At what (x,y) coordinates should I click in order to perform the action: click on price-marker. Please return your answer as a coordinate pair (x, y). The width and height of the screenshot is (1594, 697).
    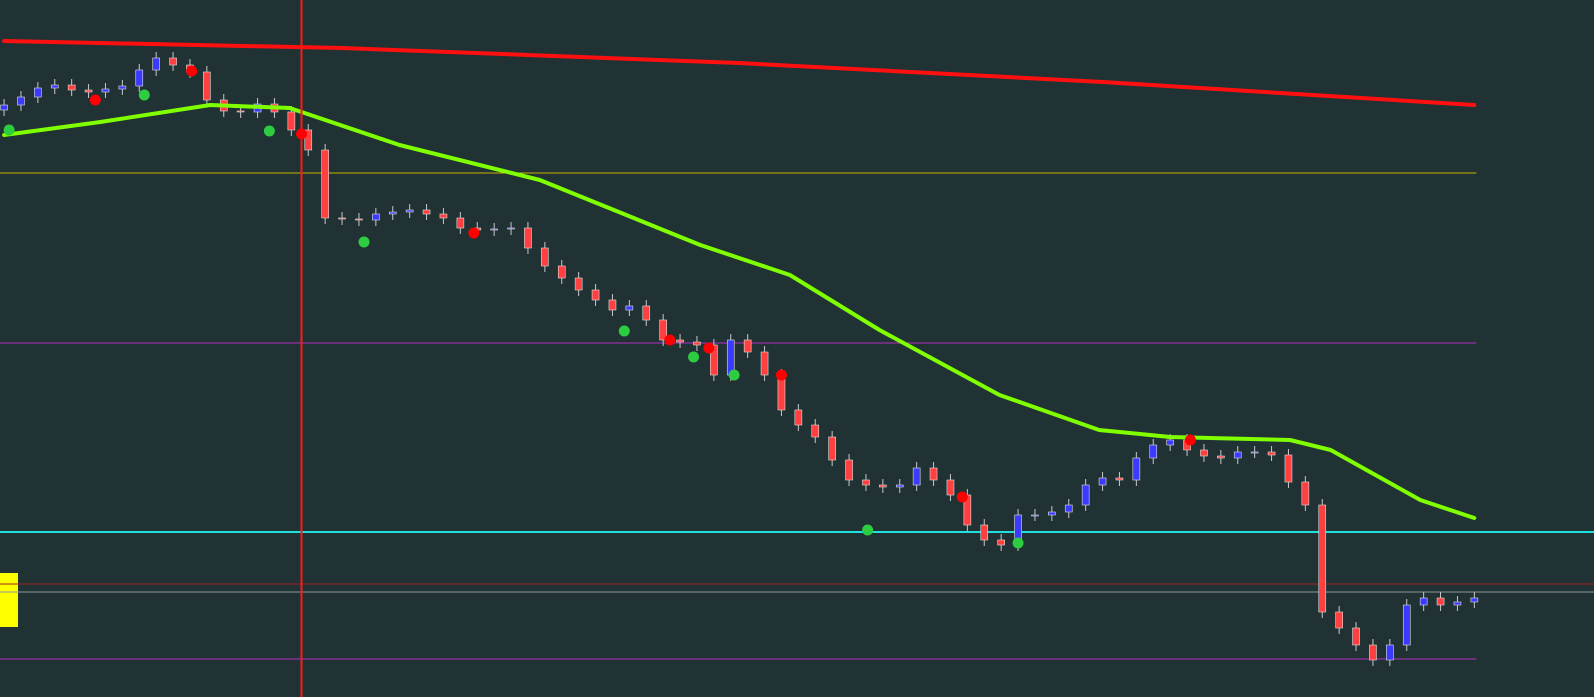
    Looking at the image, I should click on (9, 600).